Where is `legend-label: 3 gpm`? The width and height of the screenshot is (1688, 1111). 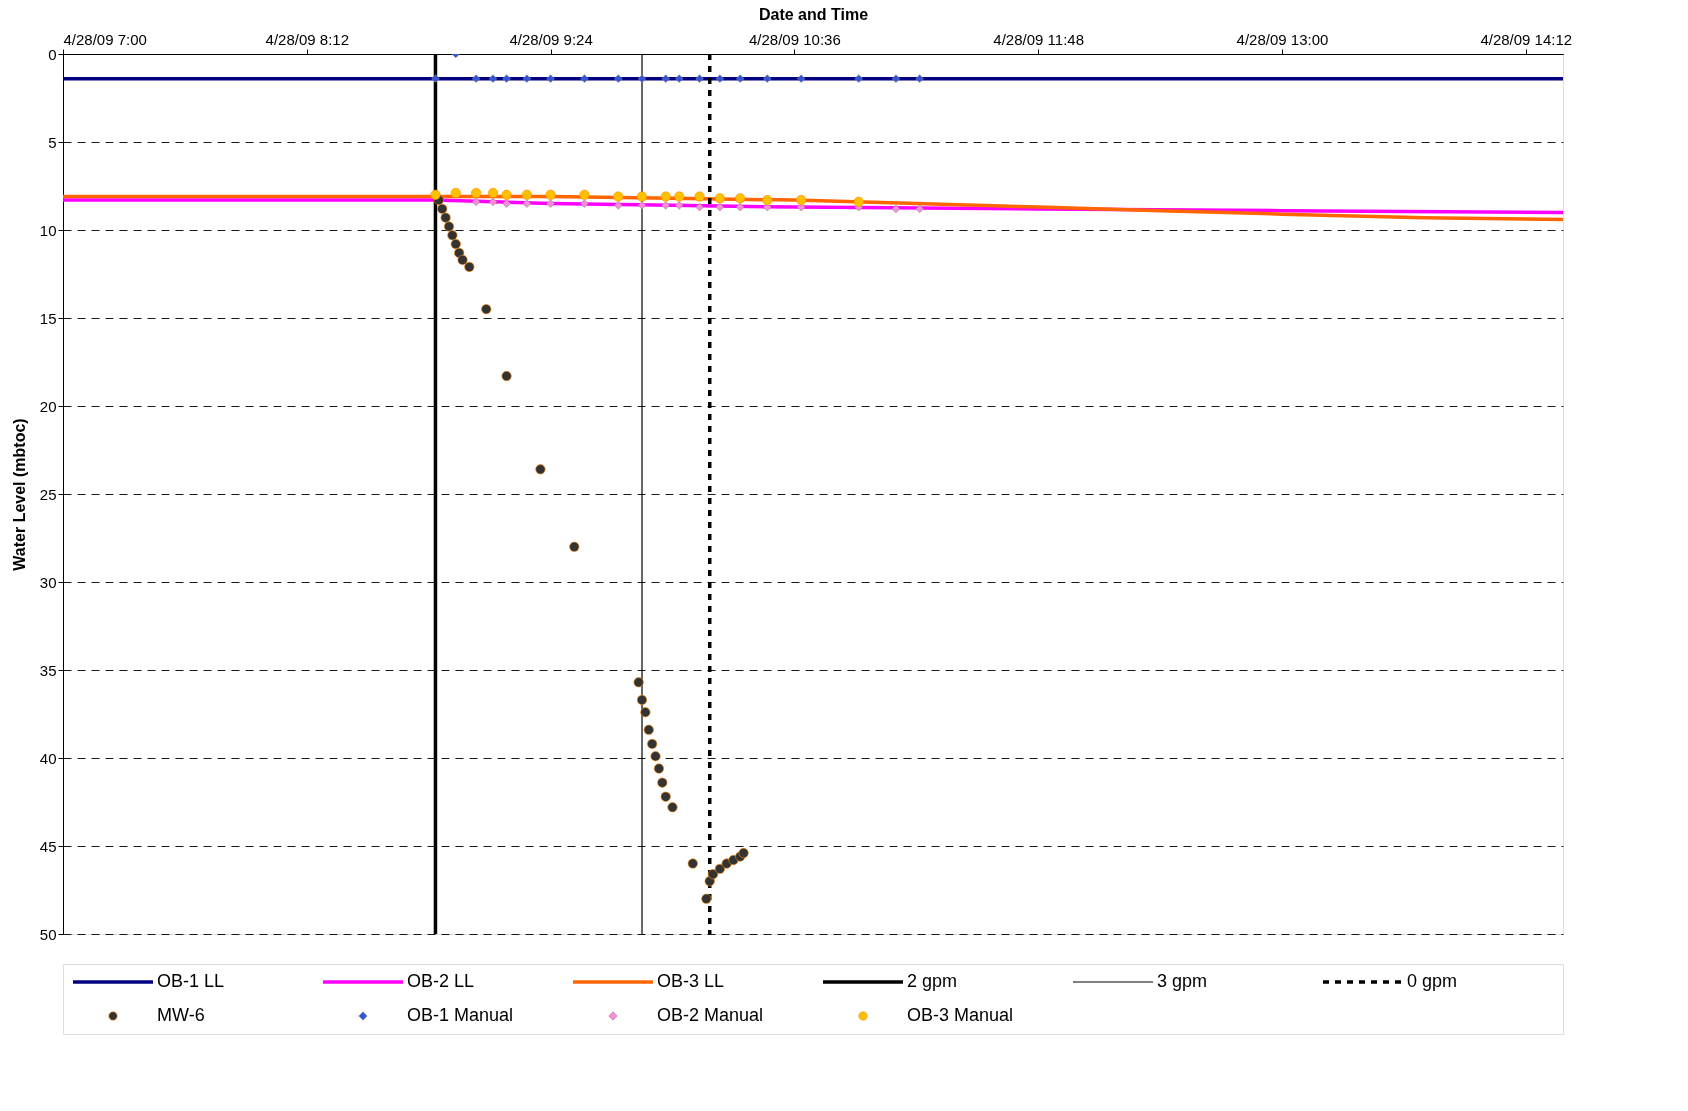 legend-label: 3 gpm is located at coordinates (1182, 981).